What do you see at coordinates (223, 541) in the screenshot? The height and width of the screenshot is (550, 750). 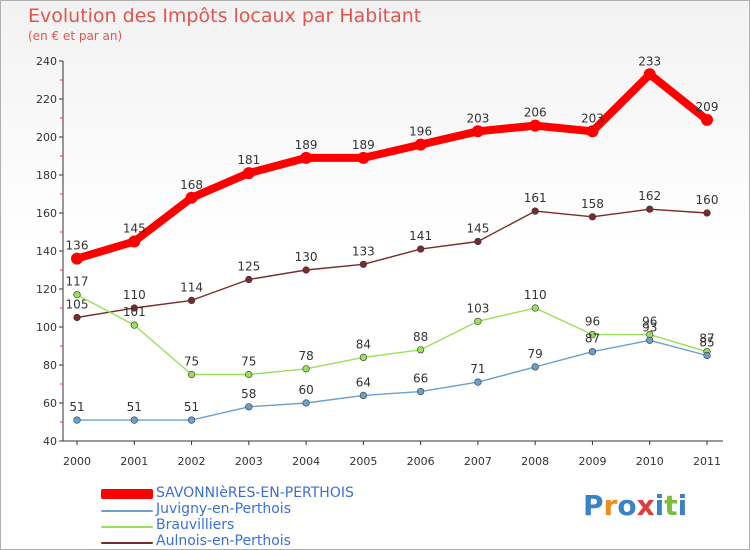 I see `legend-label: Aulnois-en-Perthois` at bounding box center [223, 541].